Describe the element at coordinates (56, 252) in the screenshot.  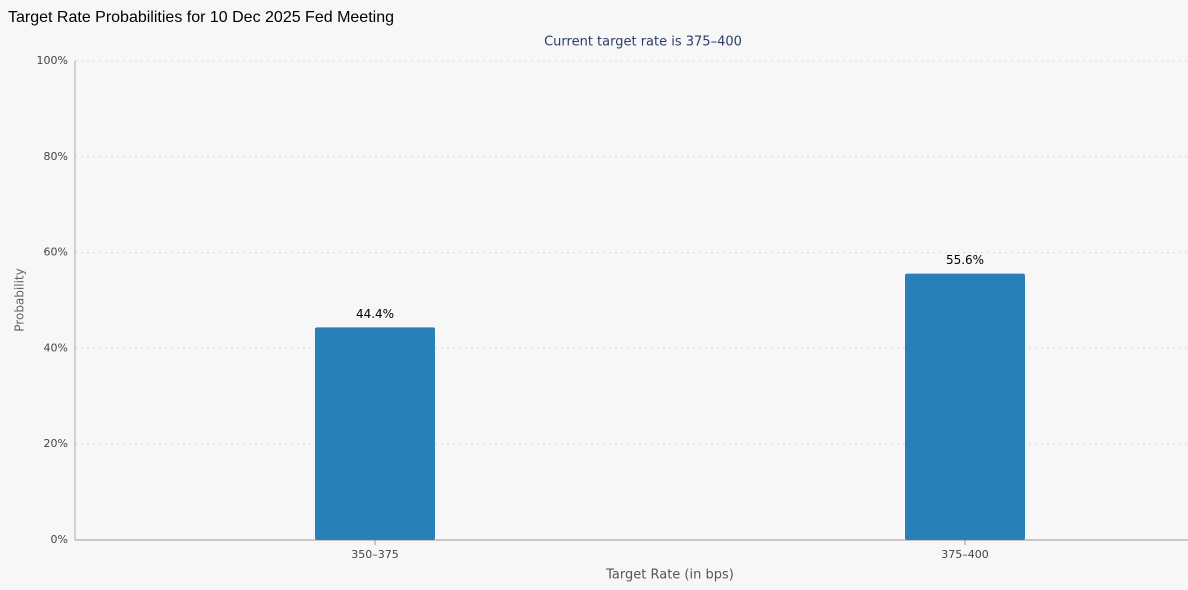
I see `y-tick-label: 60%` at that location.